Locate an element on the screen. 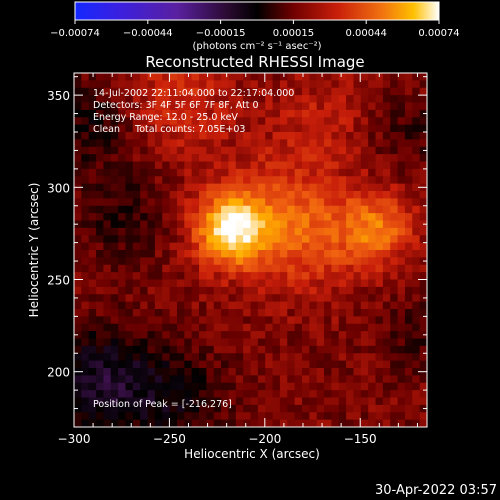 This screenshot has width=500, height=500. colorbar-unit: (photons cm⁻² s⁻¹ asec⁻²) is located at coordinates (256, 46).